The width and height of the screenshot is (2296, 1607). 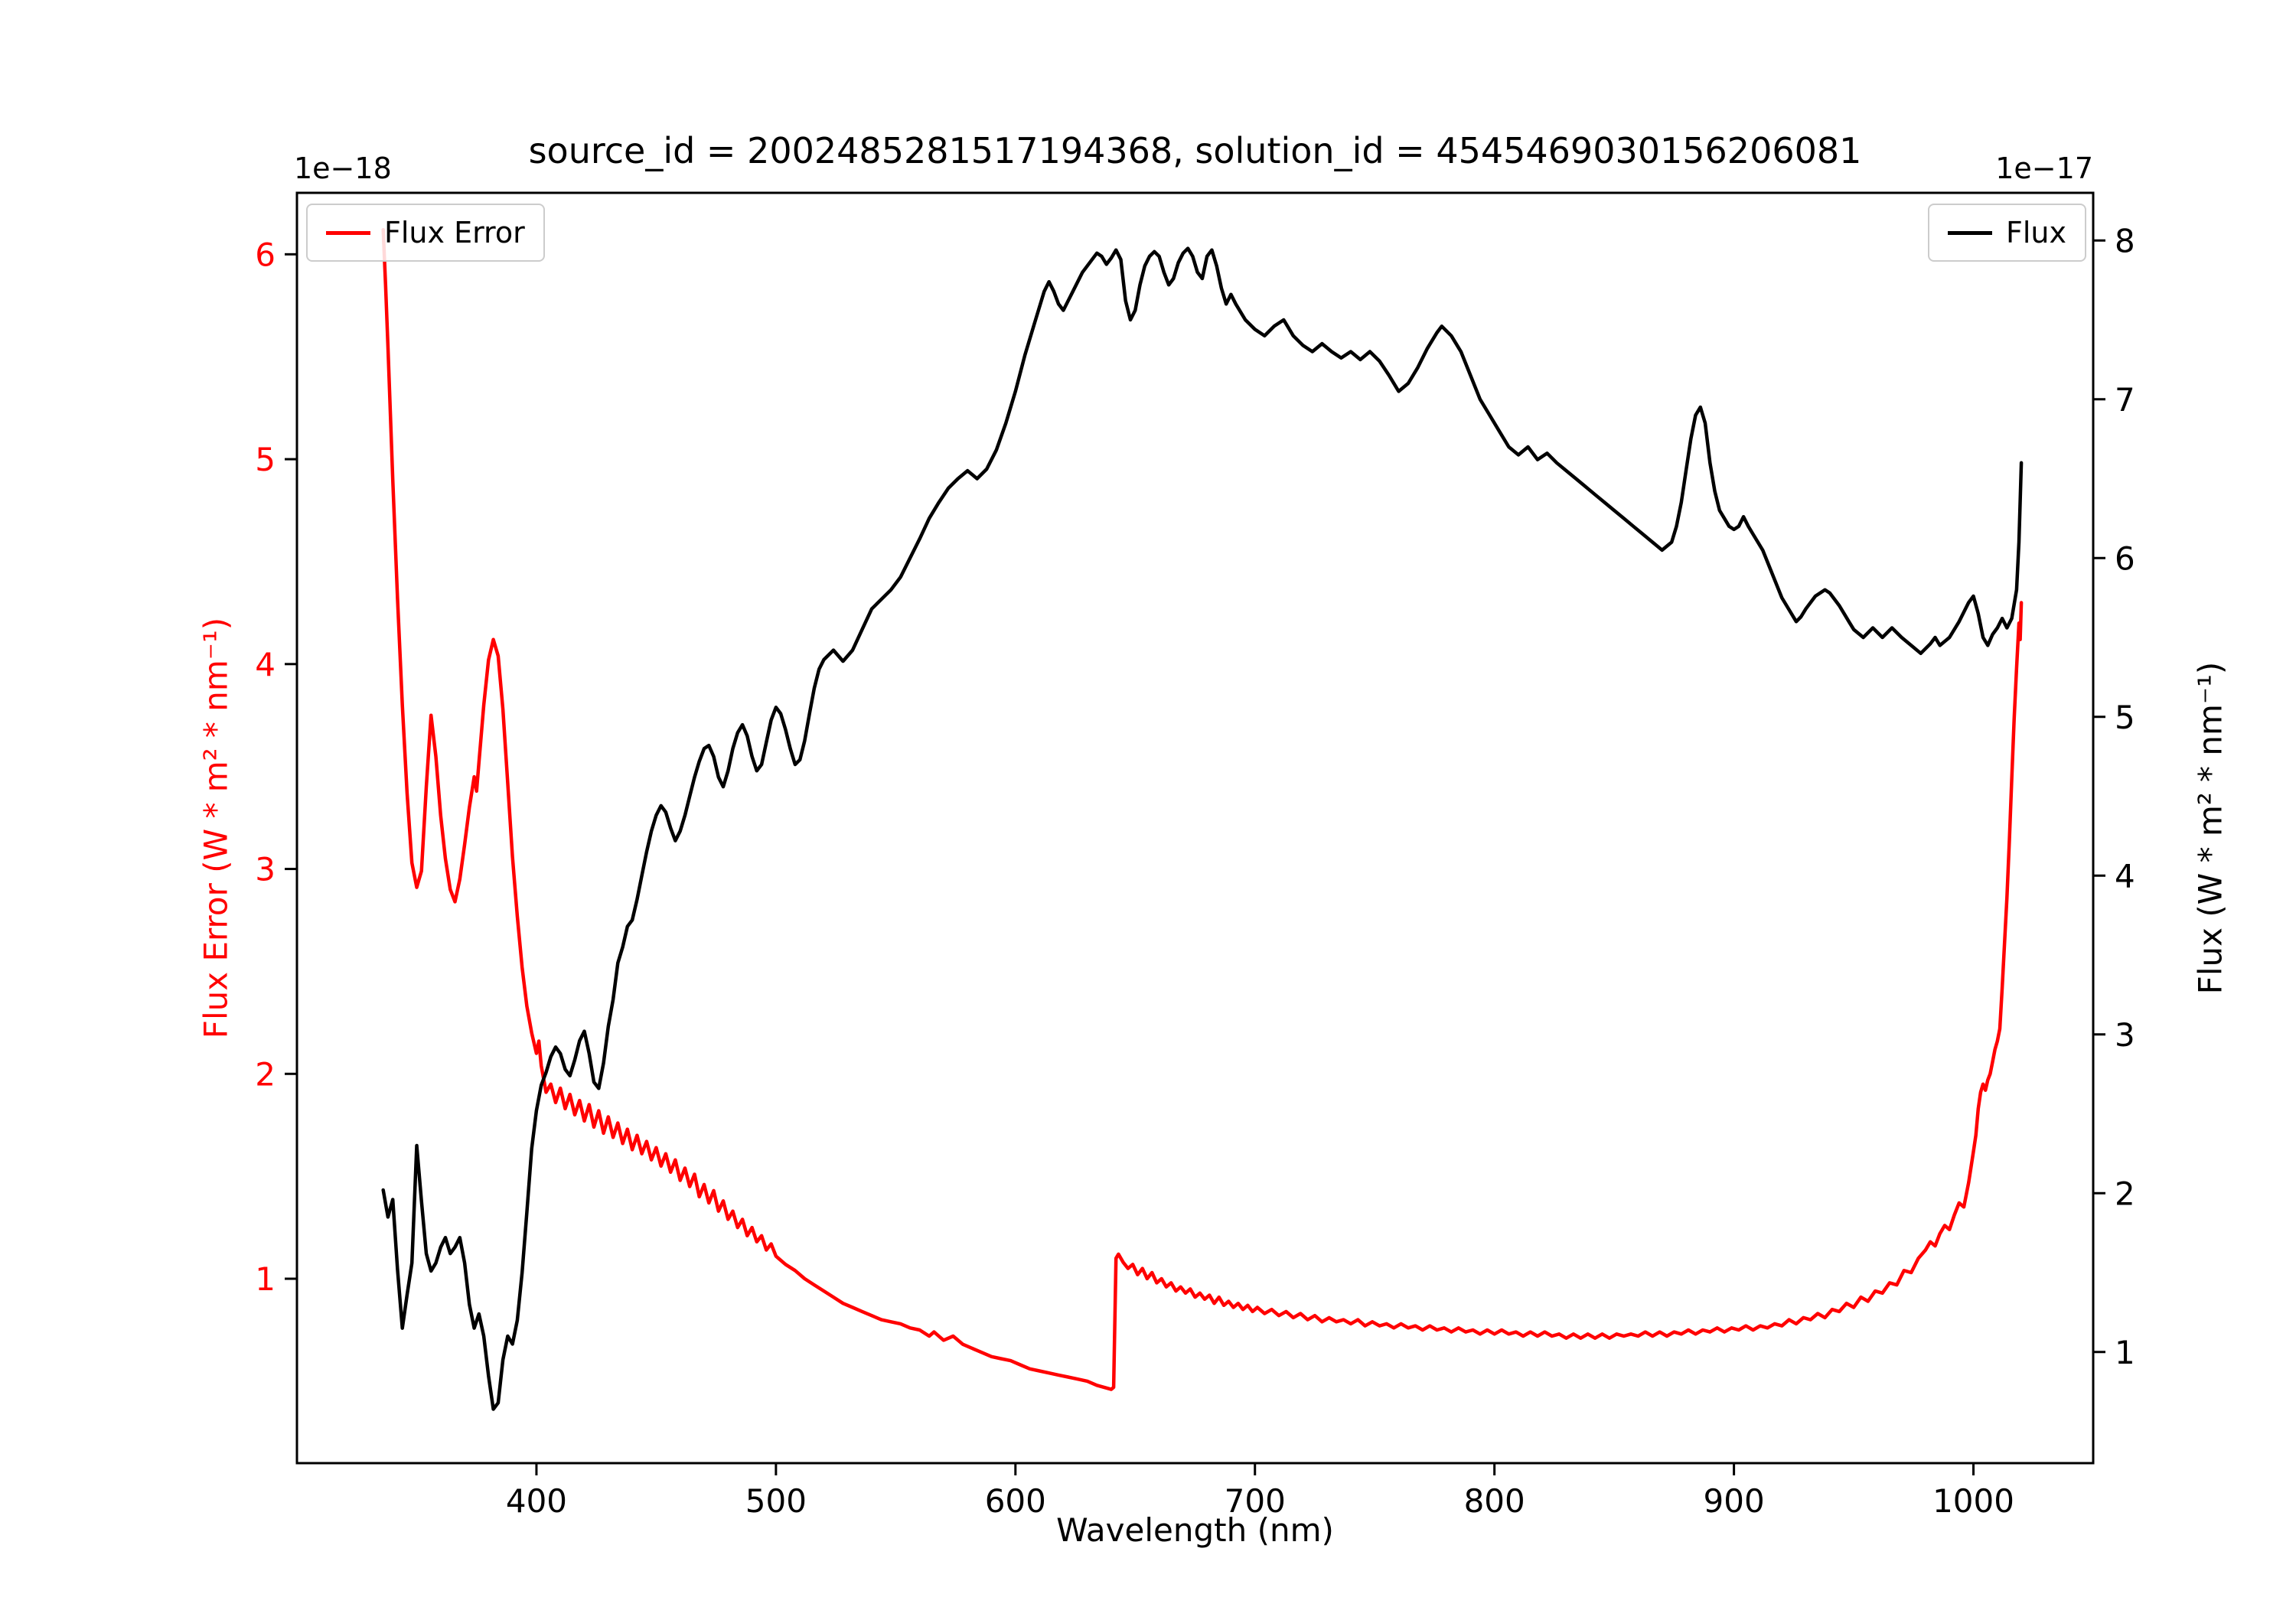 What do you see at coordinates (2210, 828) in the screenshot?
I see `right-y-axis-label: Flux (W * m² * nm⁻¹)` at bounding box center [2210, 828].